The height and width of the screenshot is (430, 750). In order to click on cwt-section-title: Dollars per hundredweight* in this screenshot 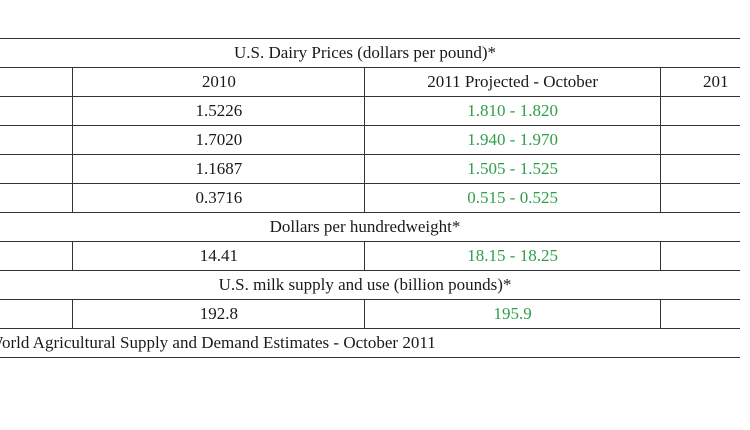, I will do `click(370, 227)`.